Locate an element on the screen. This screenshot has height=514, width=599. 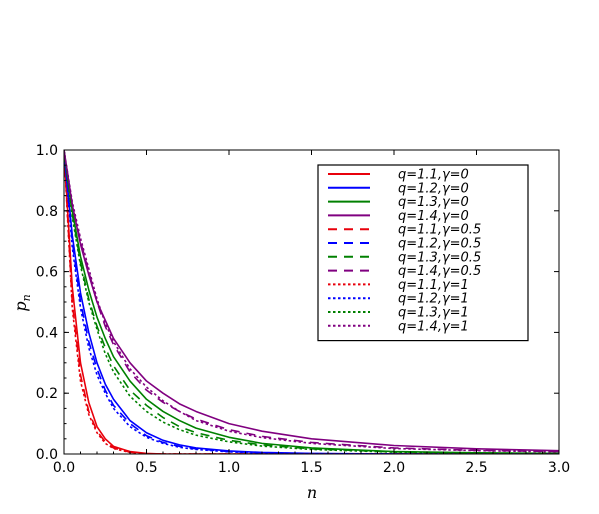
legend-label: q=1.2,γ=0.5 is located at coordinates (439, 244).